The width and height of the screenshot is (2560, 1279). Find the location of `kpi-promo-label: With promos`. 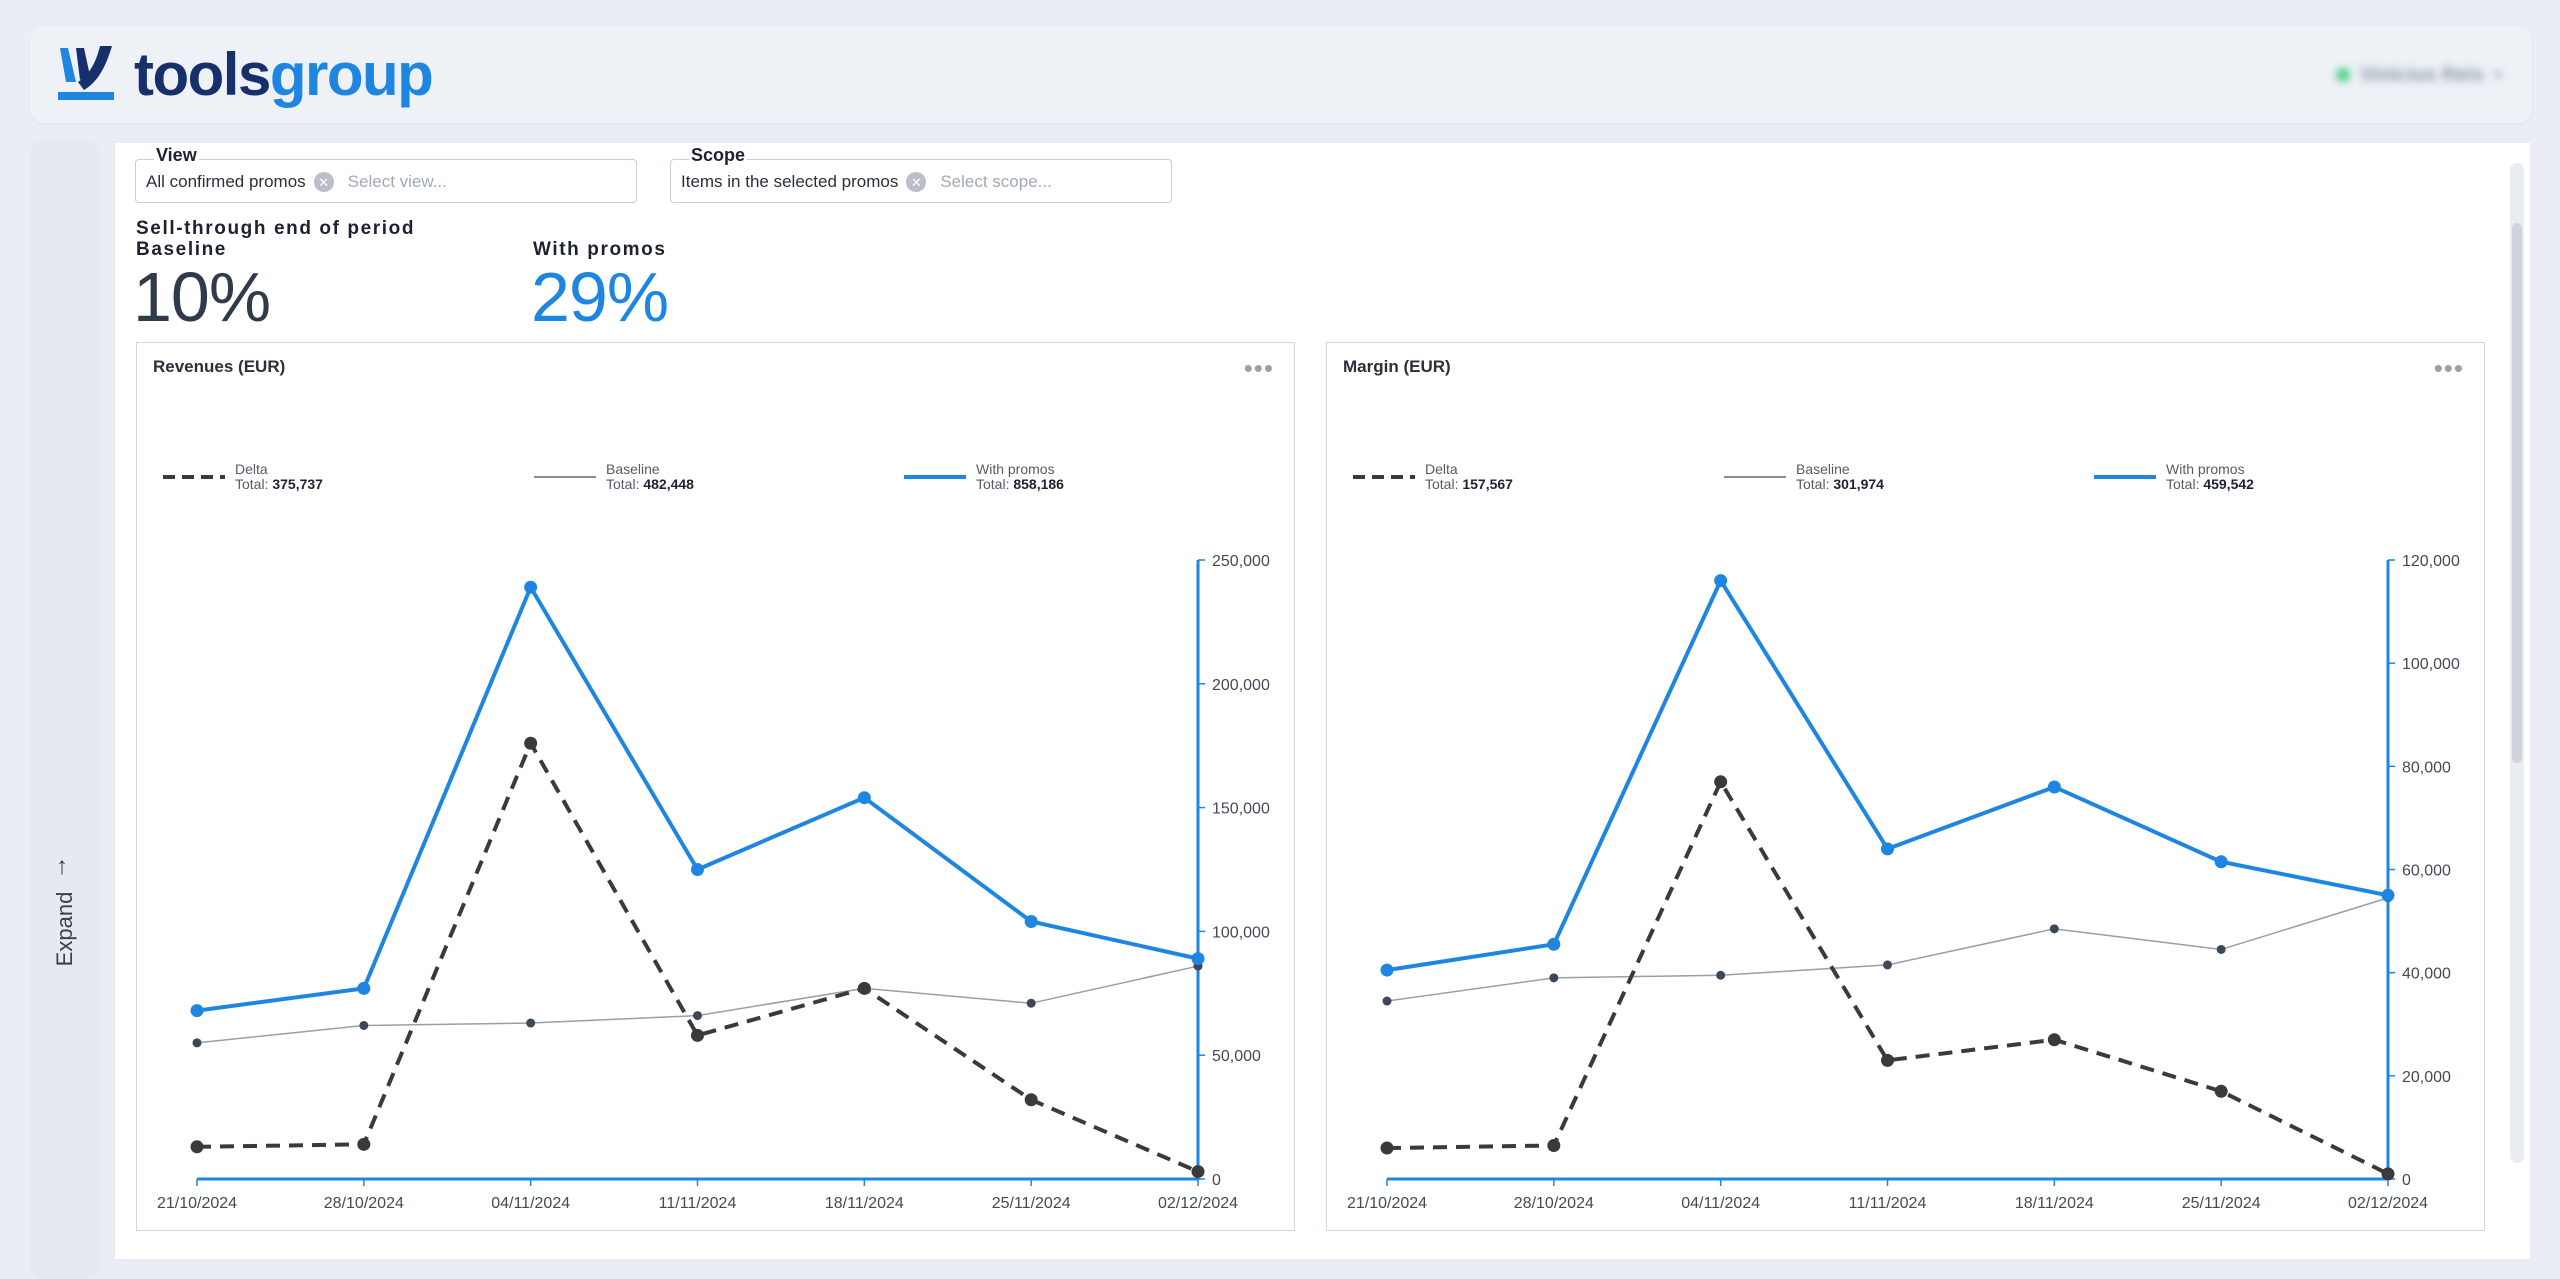

kpi-promo-label: With promos is located at coordinates (600, 249).